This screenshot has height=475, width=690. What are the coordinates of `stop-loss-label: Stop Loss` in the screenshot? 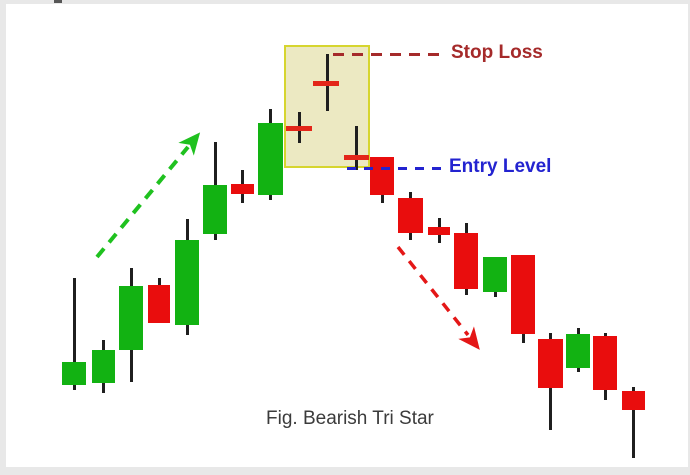 It's located at (497, 52).